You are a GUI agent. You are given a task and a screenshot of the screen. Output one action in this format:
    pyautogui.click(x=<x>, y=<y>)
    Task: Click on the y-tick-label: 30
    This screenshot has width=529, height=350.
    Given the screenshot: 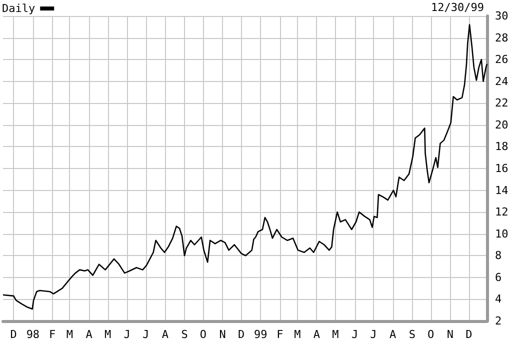 What is the action you would take?
    pyautogui.click(x=501, y=16)
    